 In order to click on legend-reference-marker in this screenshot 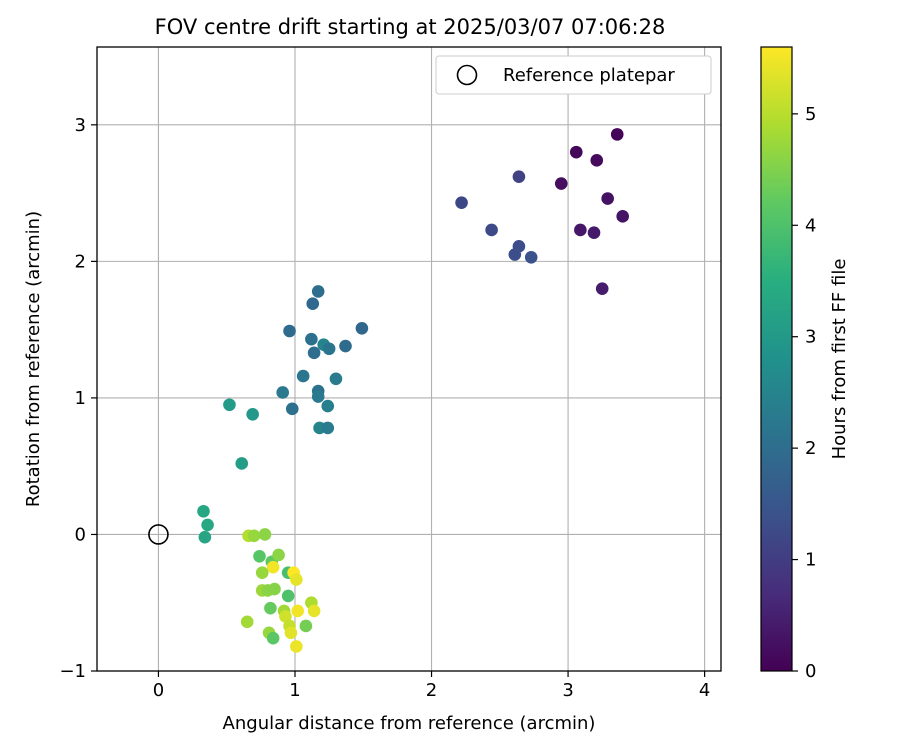, I will do `click(467, 75)`.